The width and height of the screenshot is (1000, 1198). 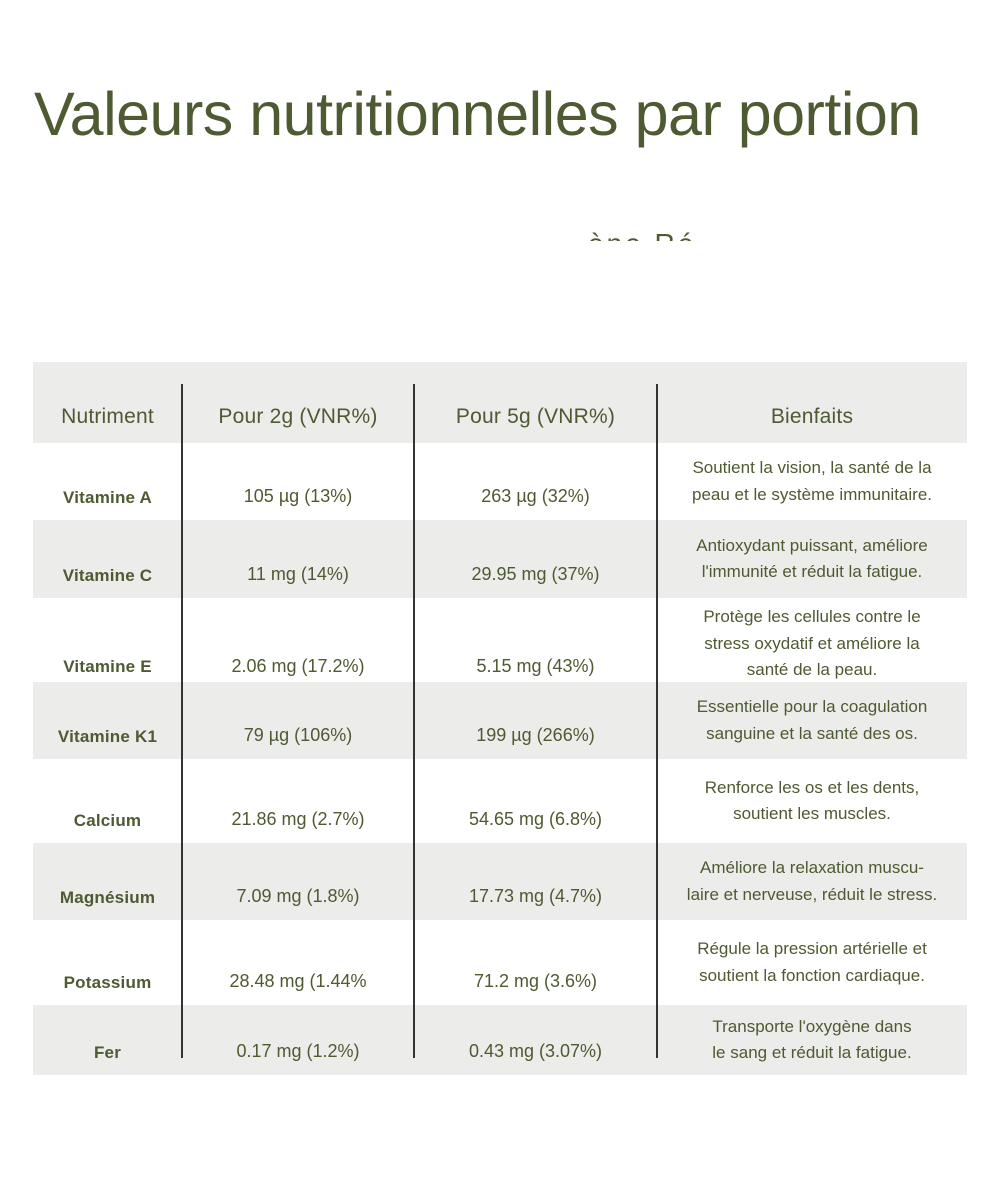 I want to click on column-header-per-2g: Pour 2g (VNR%), so click(x=298, y=416).